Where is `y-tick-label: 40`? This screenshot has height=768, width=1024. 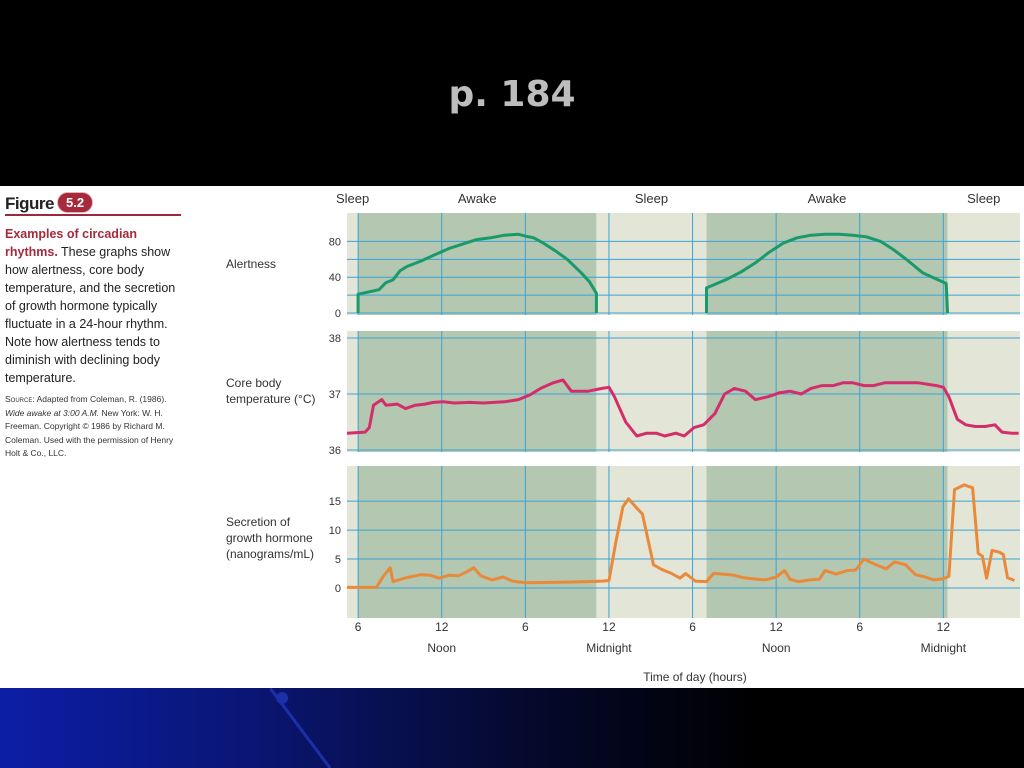
y-tick-label: 40 is located at coordinates (335, 278).